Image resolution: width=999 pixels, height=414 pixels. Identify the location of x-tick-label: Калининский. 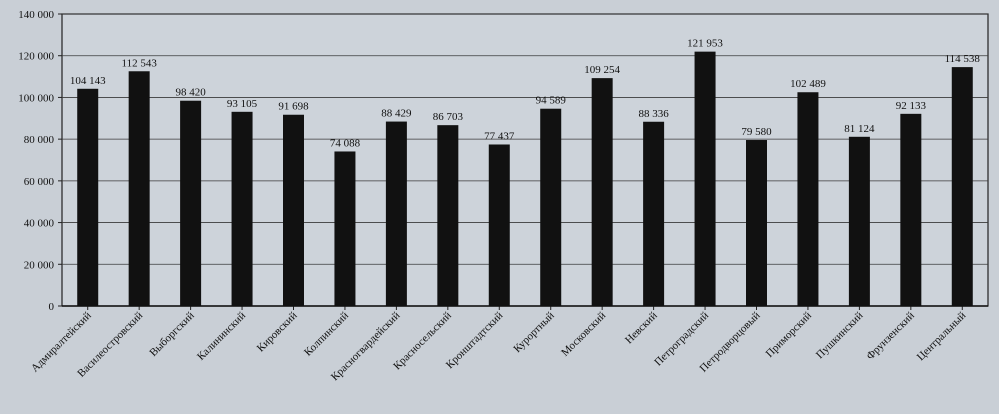
(221, 336).